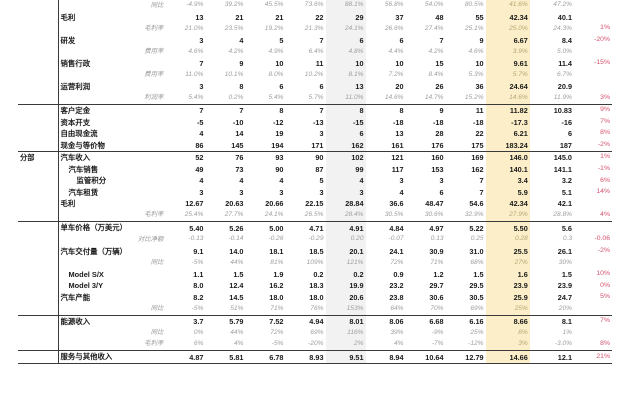 The width and height of the screenshot is (640, 400). I want to click on table-row: 同比 0% 44% 72% 69% 116% 39% -9% 25% 8% 1%, so click(315, 333).